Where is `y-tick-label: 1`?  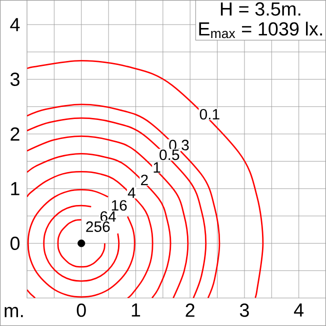 y-tick-label: 1 is located at coordinates (15, 189).